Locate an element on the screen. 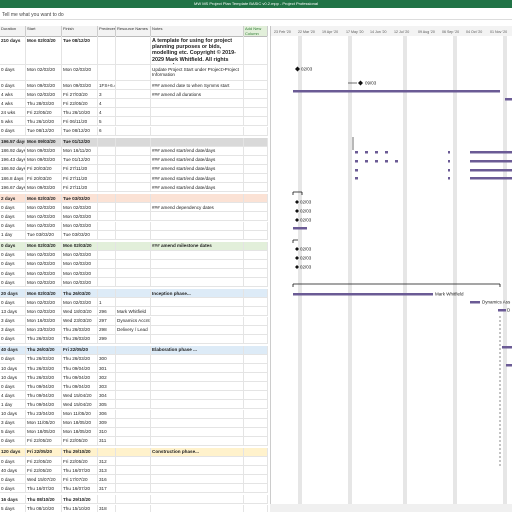 The width and height of the screenshot is (512, 512). cell-finish: Mon 16/11/20 is located at coordinates (80, 150).